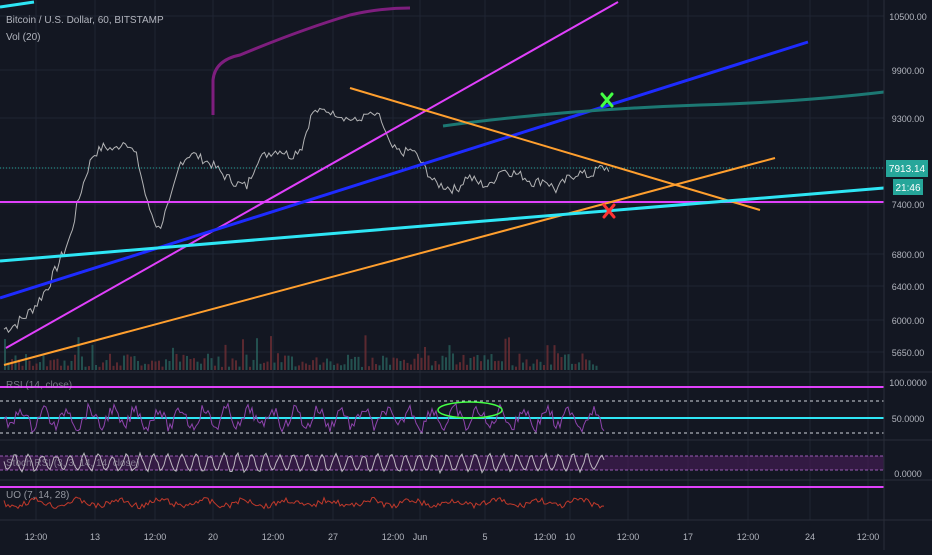 The width and height of the screenshot is (932, 555). What do you see at coordinates (908, 353) in the screenshot?
I see `price-tick-label: 5650.00` at bounding box center [908, 353].